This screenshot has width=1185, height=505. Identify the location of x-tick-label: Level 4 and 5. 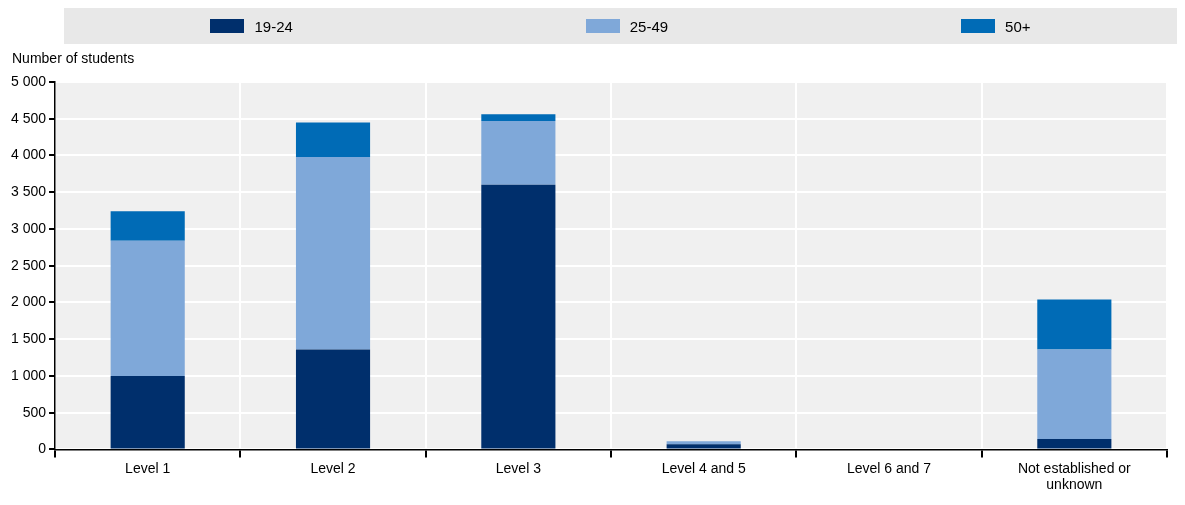
(703, 467).